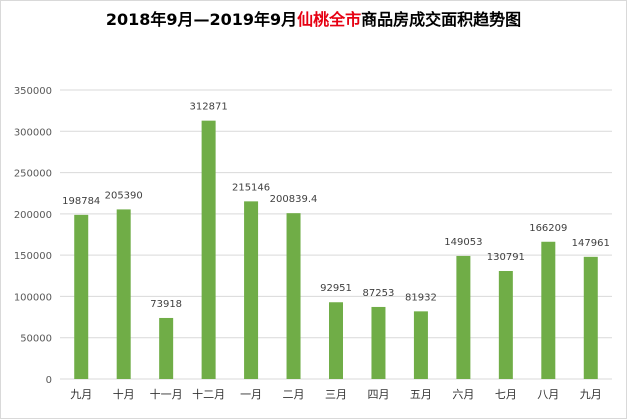 This screenshot has width=627, height=419. Describe the element at coordinates (506, 257) in the screenshot. I see `data-label: 130791` at that location.